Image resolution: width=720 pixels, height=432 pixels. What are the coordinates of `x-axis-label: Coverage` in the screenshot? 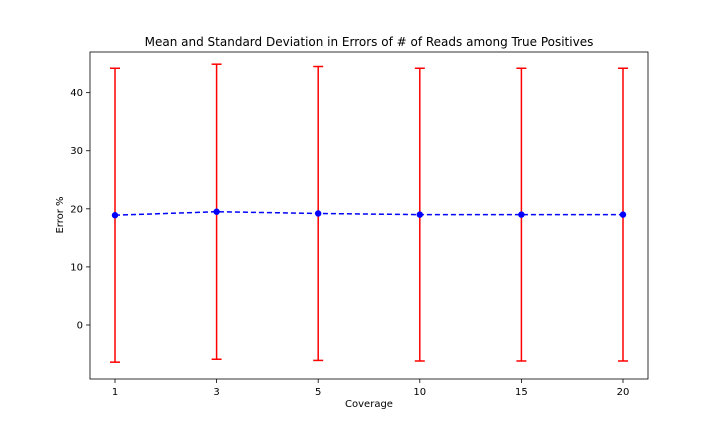 It's located at (369, 404).